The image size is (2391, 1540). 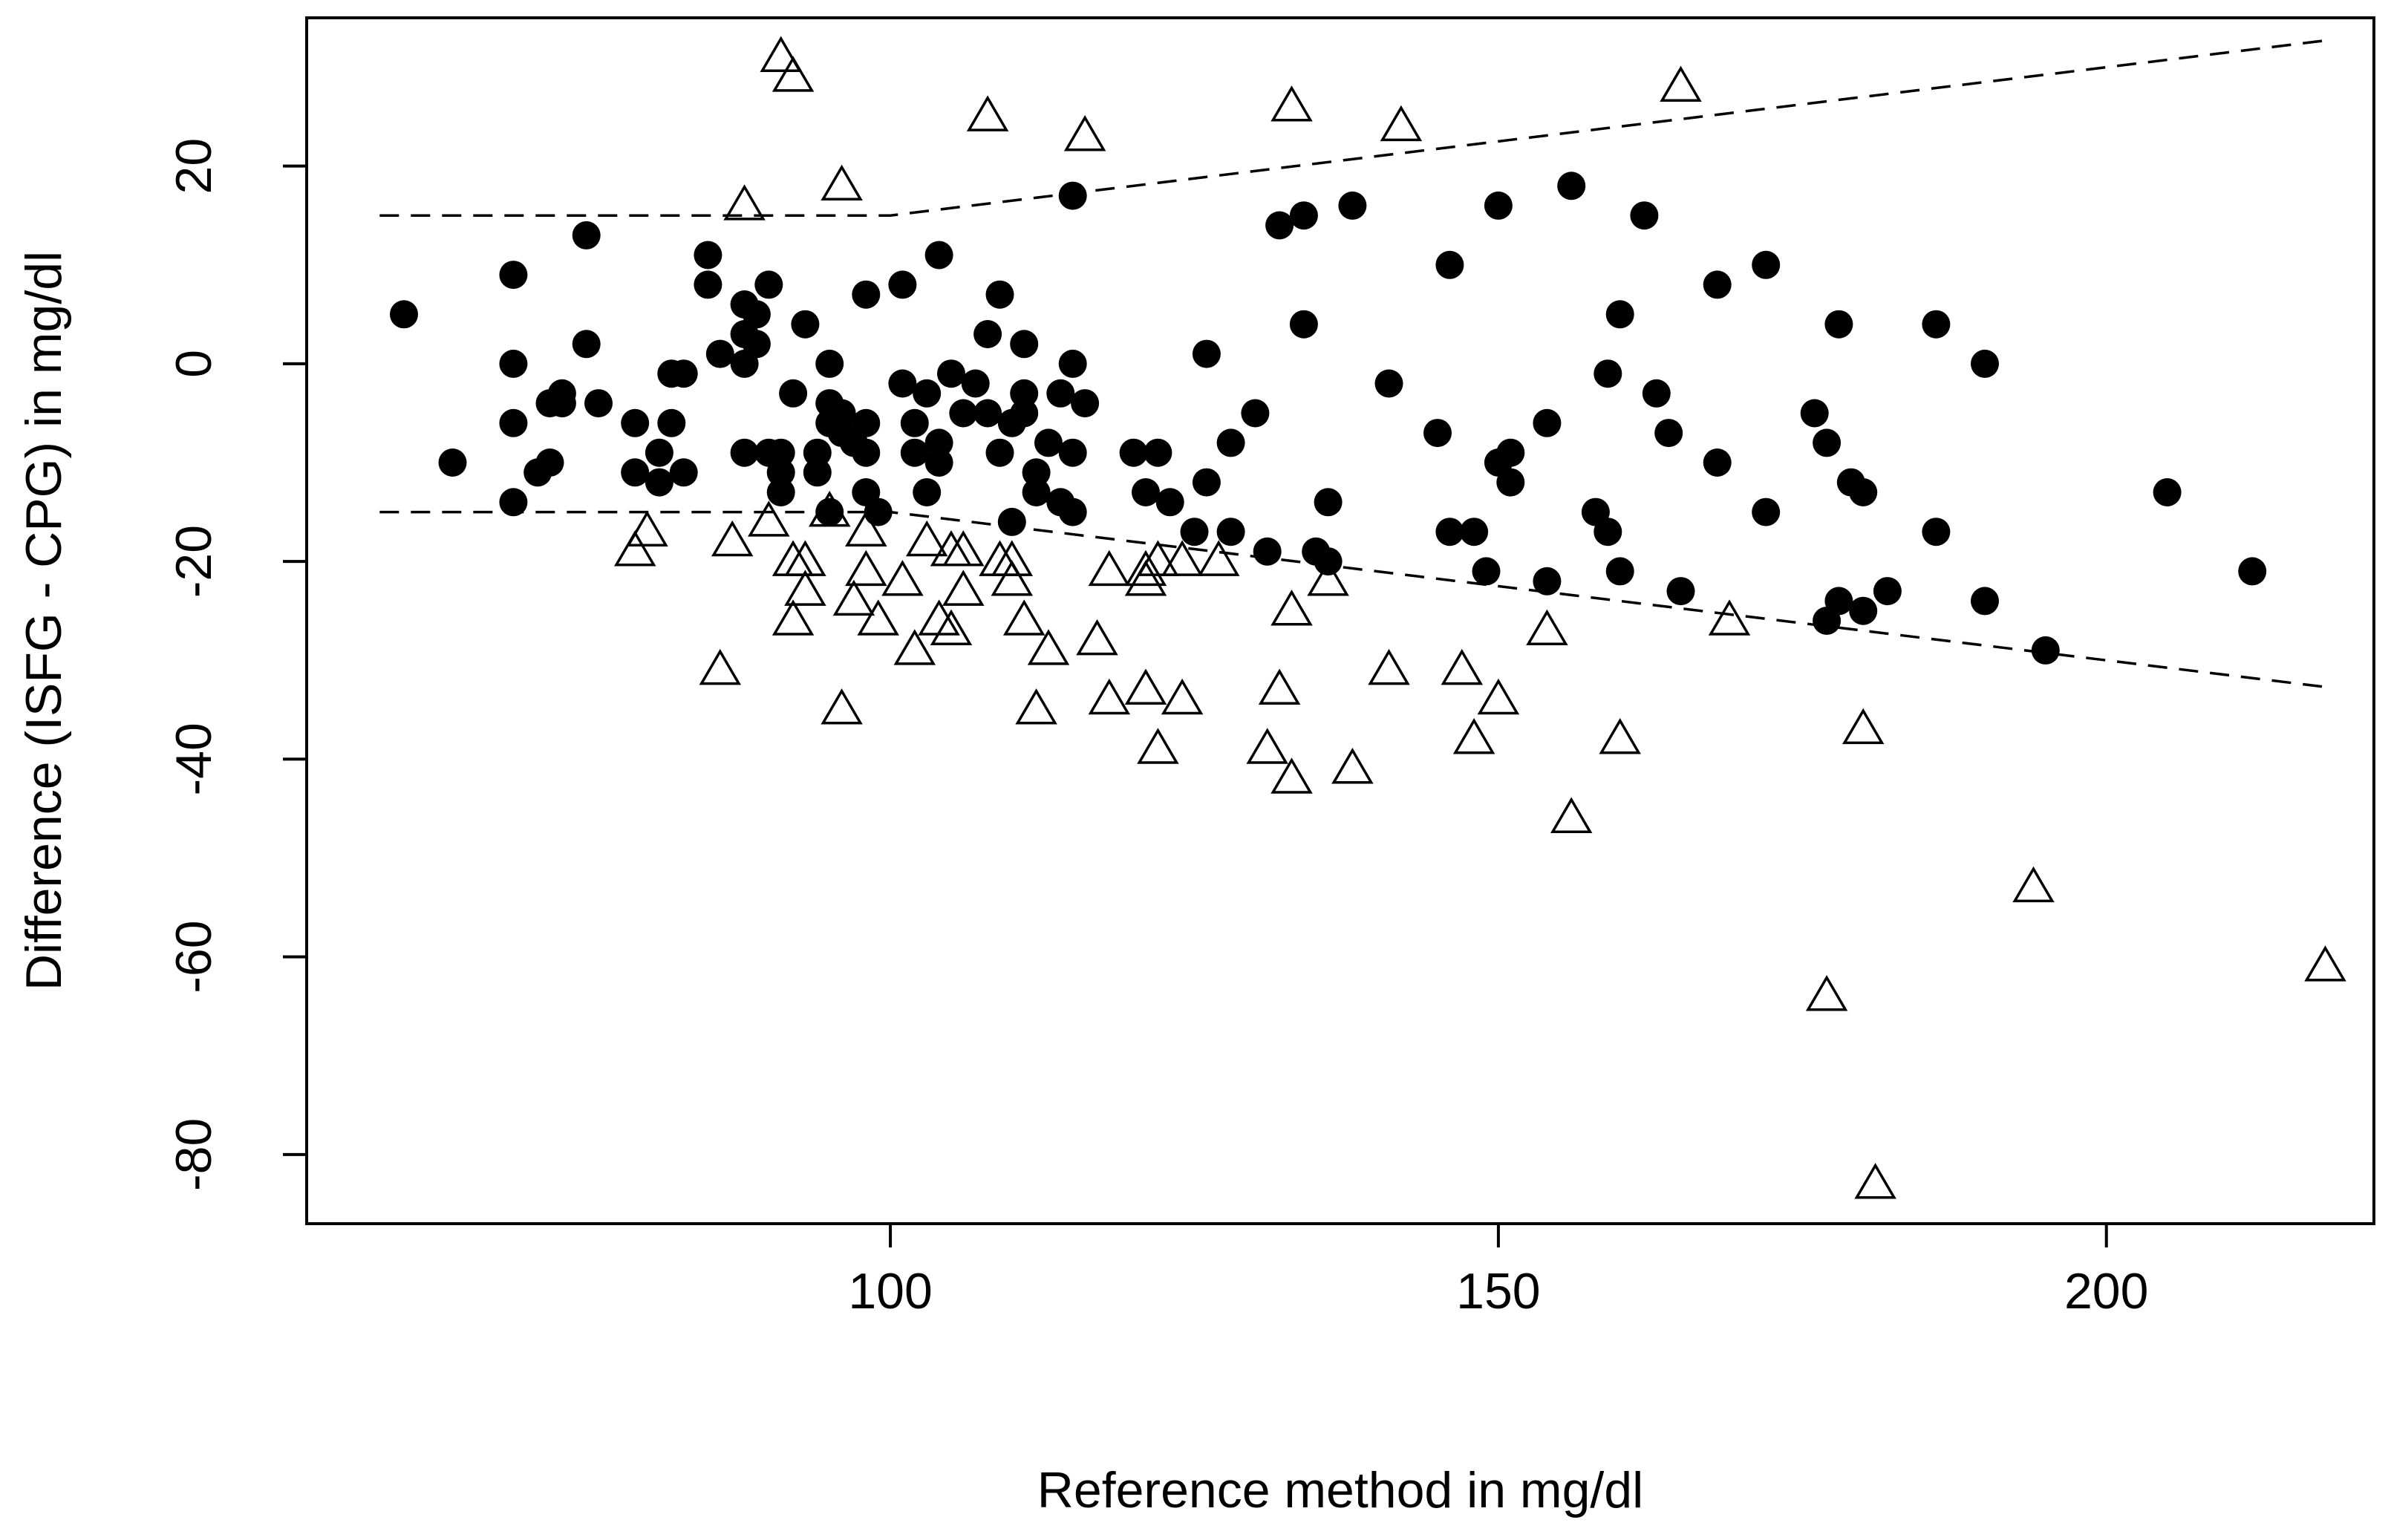 What do you see at coordinates (890, 1291) in the screenshot?
I see `x-tick-label: 100` at bounding box center [890, 1291].